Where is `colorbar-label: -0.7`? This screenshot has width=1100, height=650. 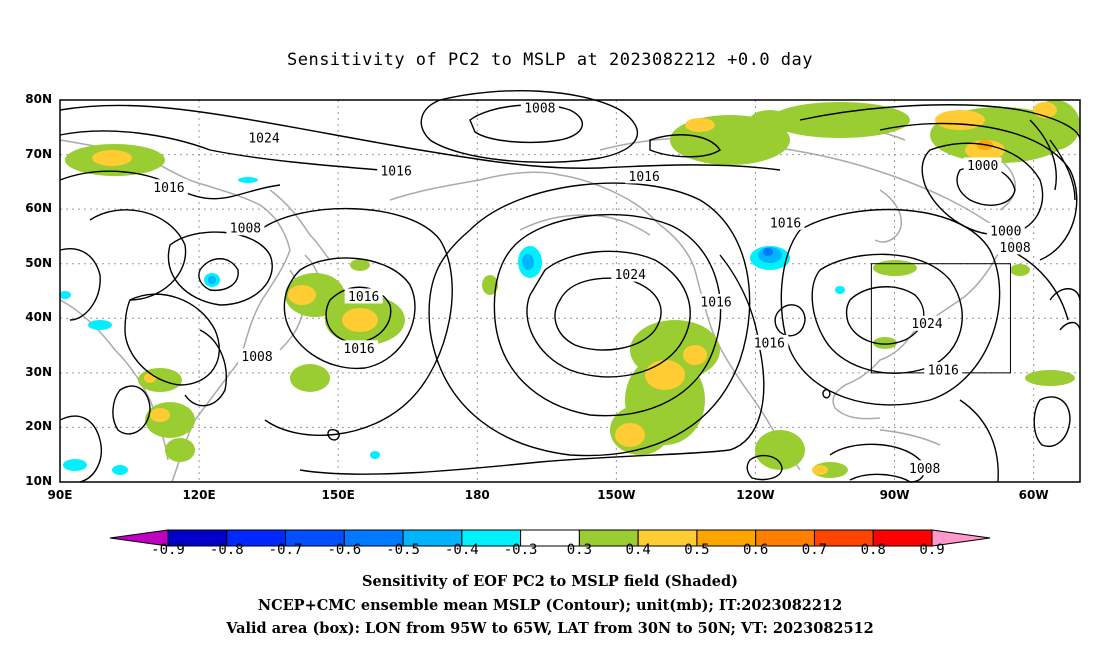 colorbar-label: -0.7 is located at coordinates (285, 550).